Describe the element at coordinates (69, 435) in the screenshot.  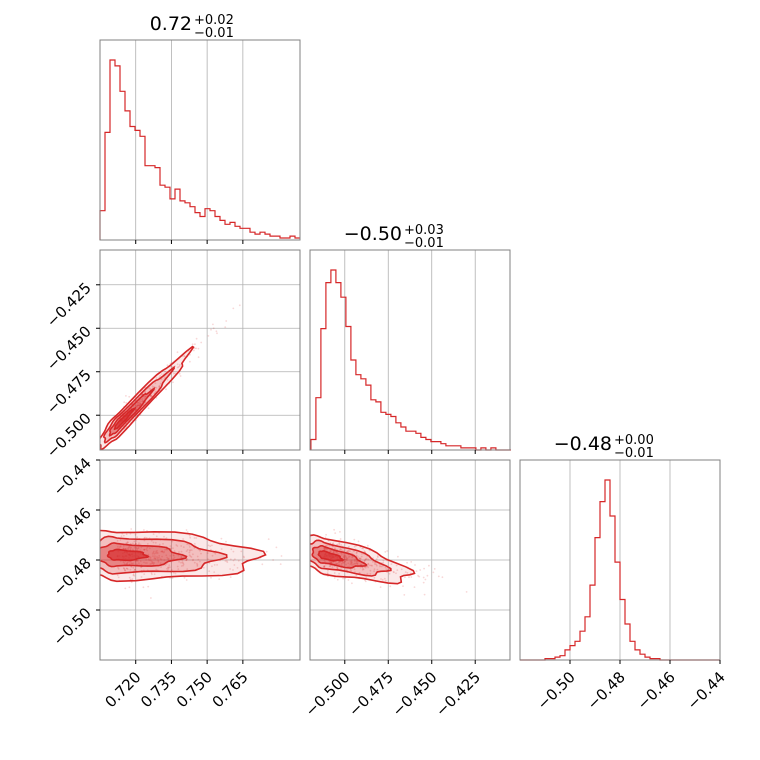
I see `y-tick-label-1-0: −0.500` at that location.